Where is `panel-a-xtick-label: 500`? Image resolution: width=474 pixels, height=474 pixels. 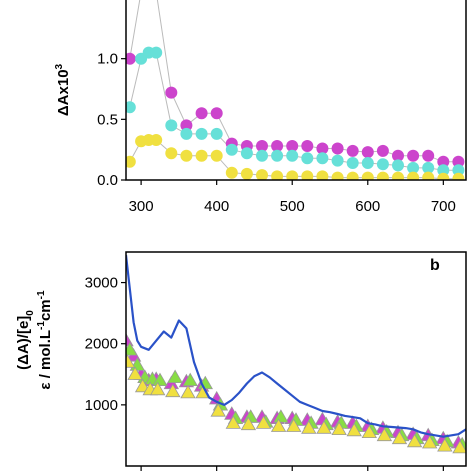 panel-a-xtick-label: 500 is located at coordinates (292, 206).